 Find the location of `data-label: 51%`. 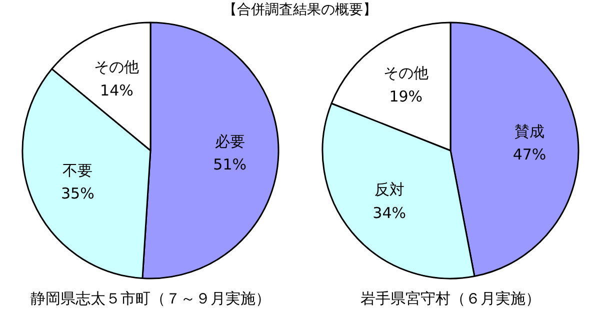

data-label: 51% is located at coordinates (229, 165).